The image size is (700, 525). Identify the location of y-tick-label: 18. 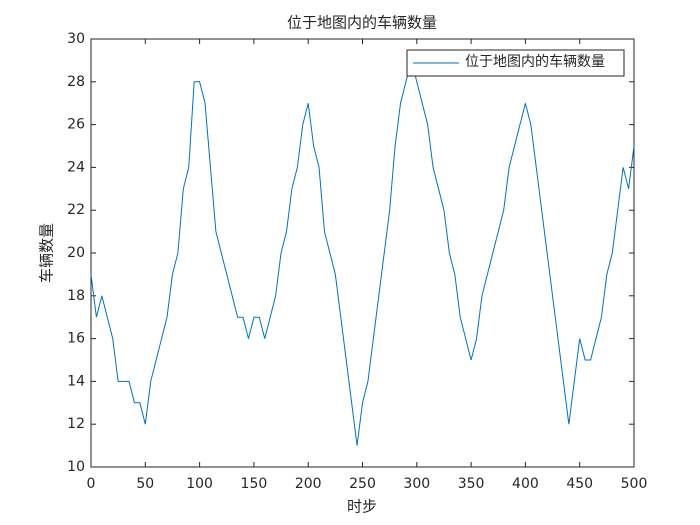
(76, 296).